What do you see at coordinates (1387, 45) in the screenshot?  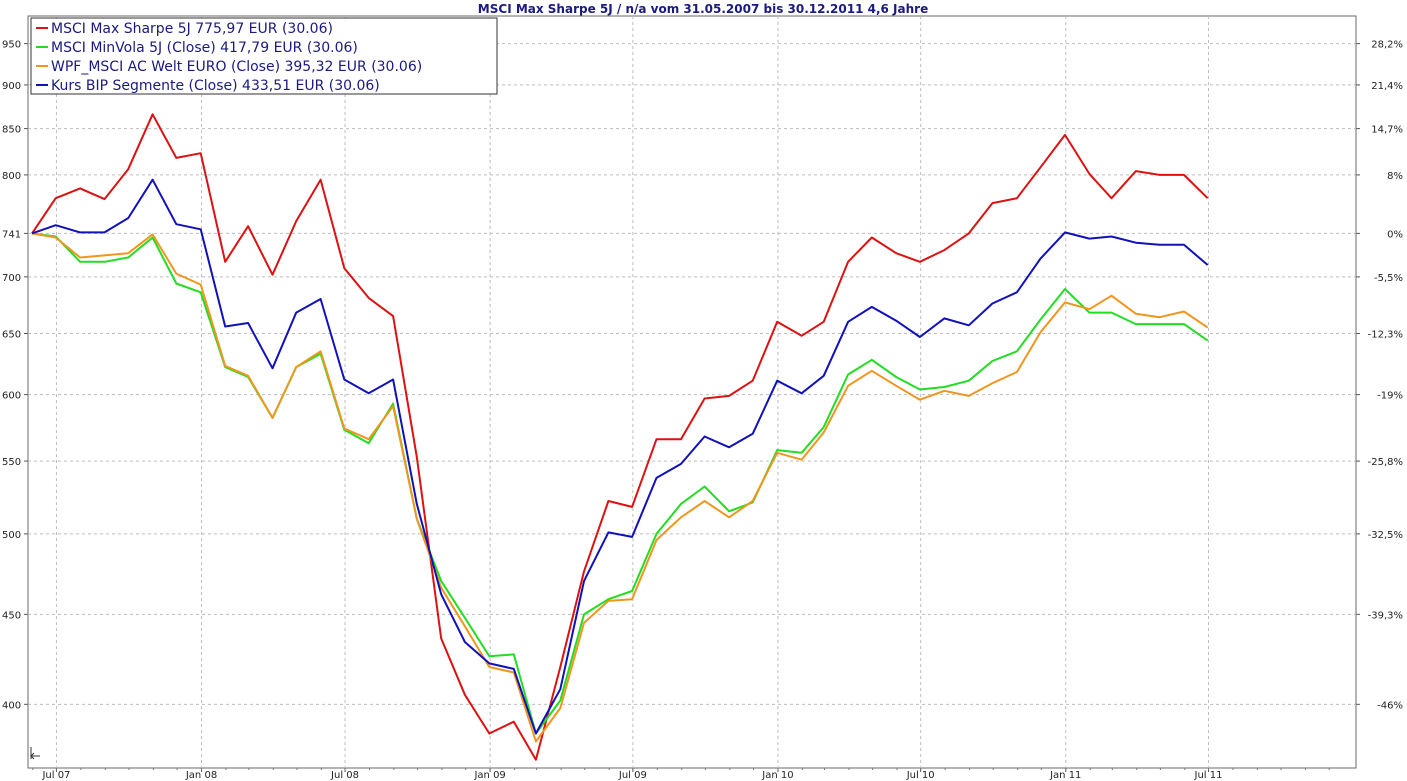 I see `y-tick-label-right: 28,2%` at bounding box center [1387, 45].